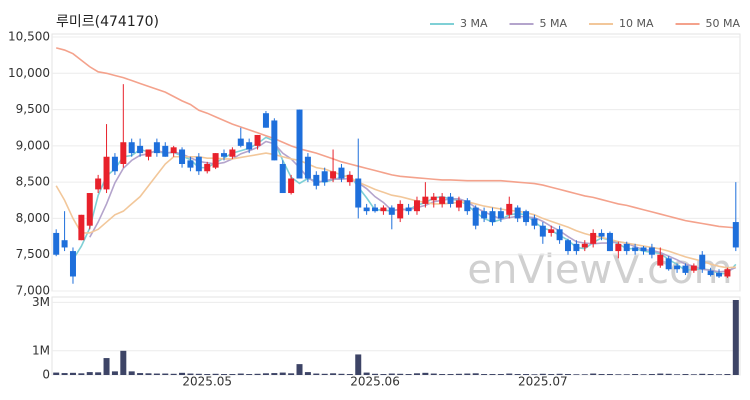  I want to click on y-tick-label: 10,500, so click(29, 37).